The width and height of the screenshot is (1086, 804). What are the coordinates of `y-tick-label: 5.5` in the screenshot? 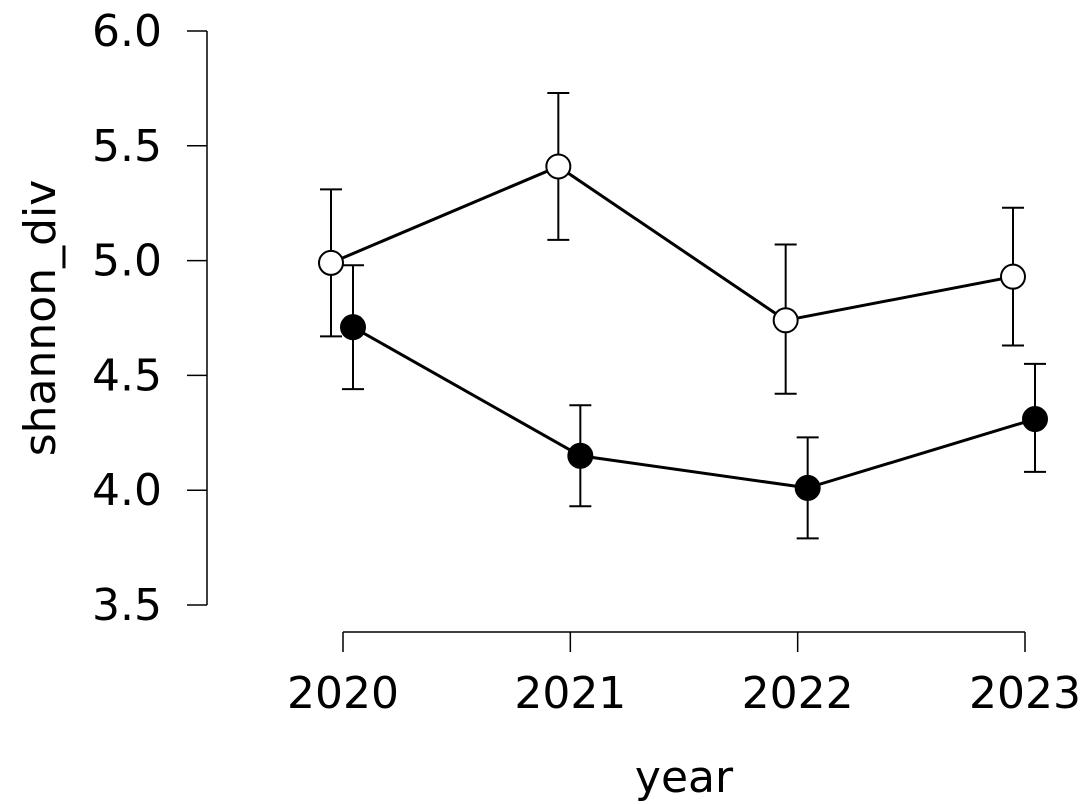 It's located at (127, 146).